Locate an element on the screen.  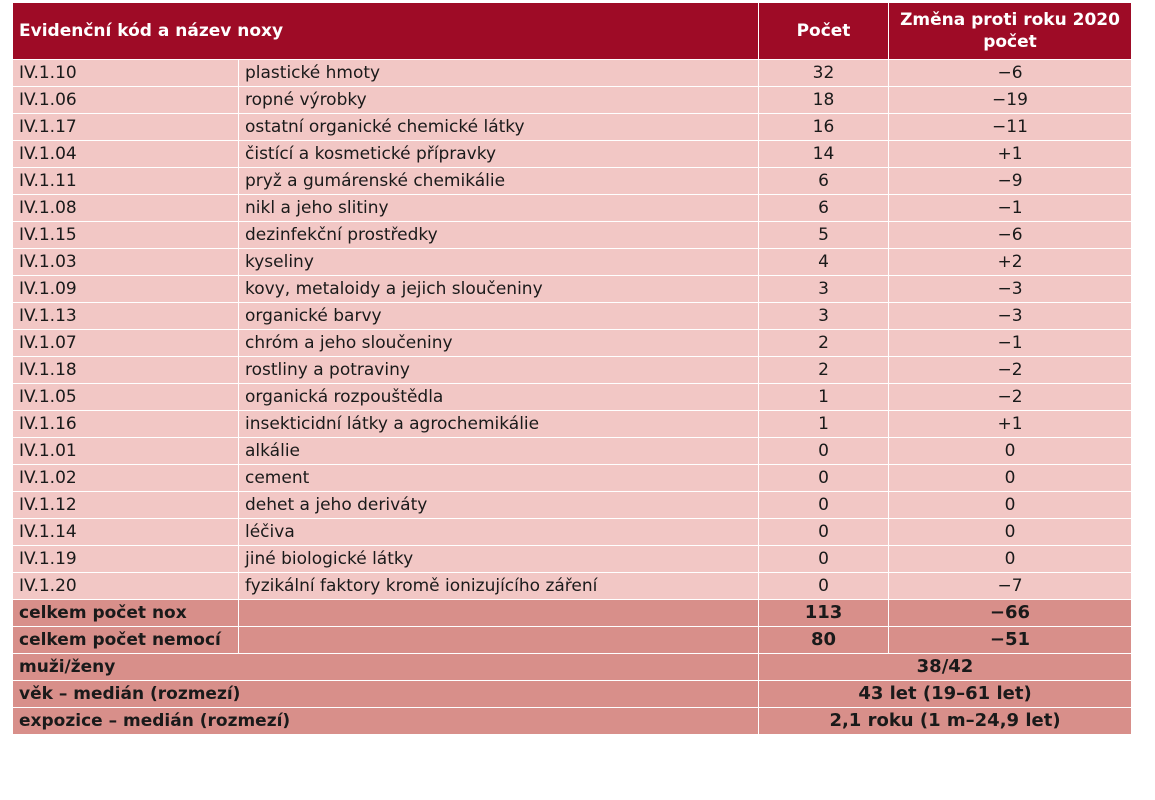
row-name: organické barvy is located at coordinates (498, 316).